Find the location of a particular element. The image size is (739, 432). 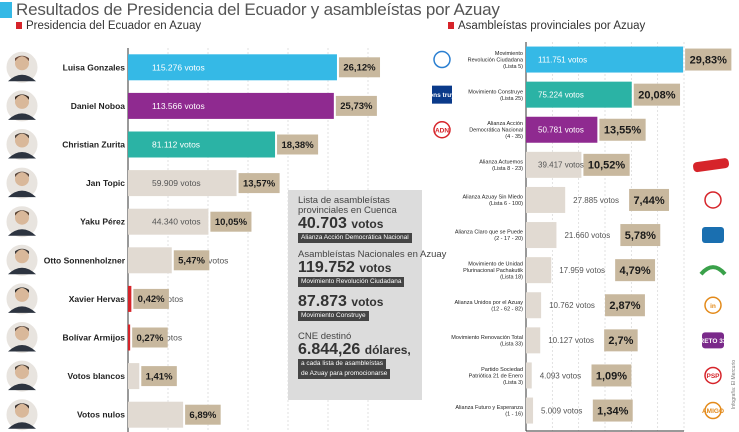

category-label-line: Votos blancos is located at coordinates (97, 376).